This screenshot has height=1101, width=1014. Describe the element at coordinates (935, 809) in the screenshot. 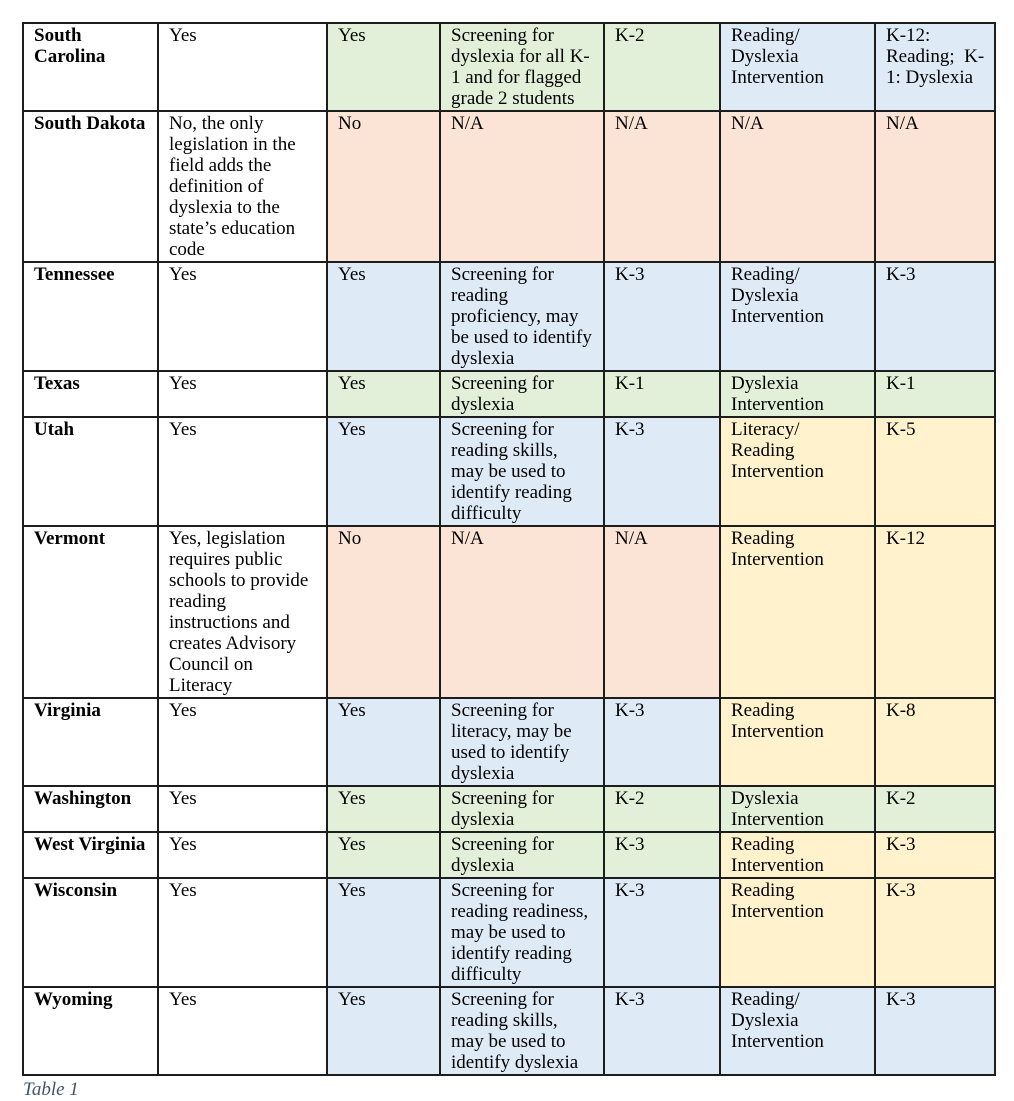

I see `intervention-grades-cell: K-2` at that location.